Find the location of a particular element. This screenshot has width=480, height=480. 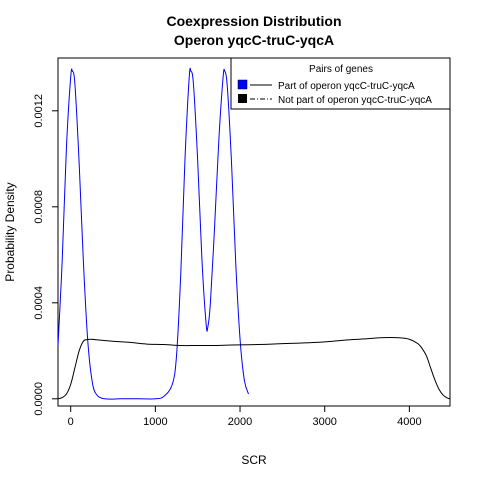

x-tick-label: 3000 is located at coordinates (324, 422).